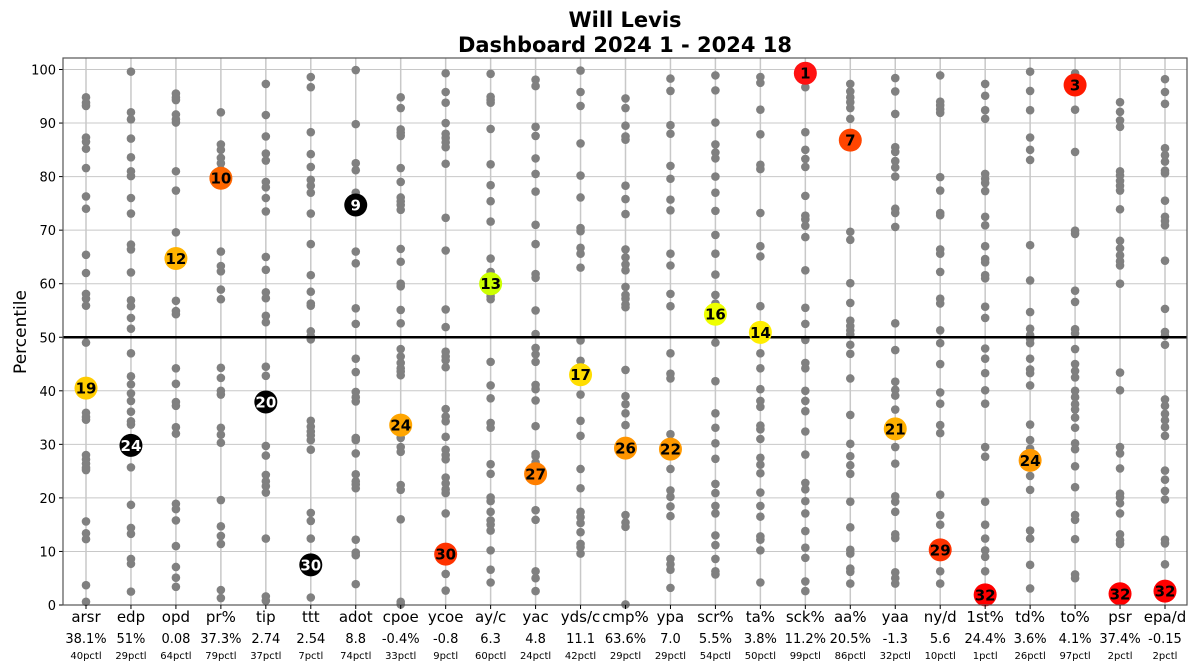 This screenshot has width=1200, height=667. Describe the element at coordinates (715, 656) in the screenshot. I see `metric-percentile: 54pctl` at that location.